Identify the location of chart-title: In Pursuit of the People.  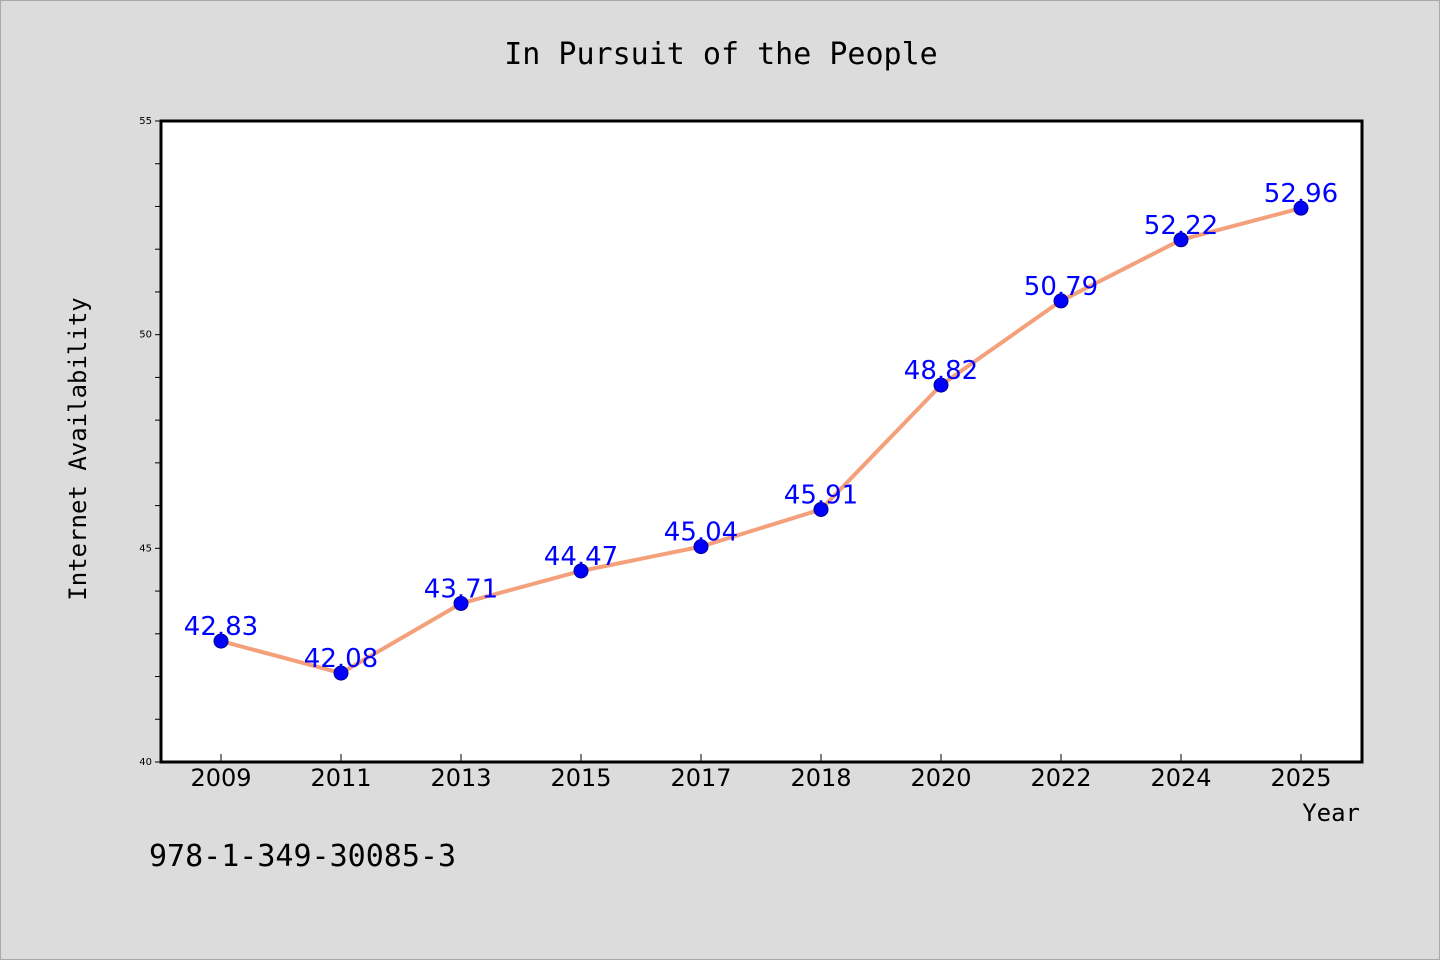
(720, 54).